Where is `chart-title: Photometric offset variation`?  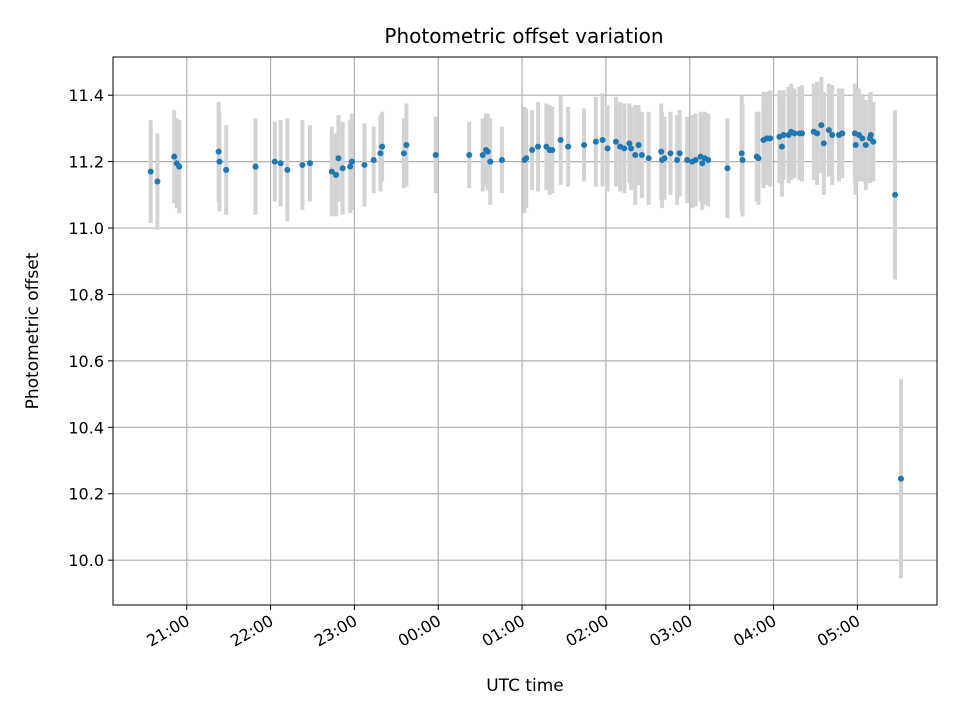 chart-title: Photometric offset variation is located at coordinates (523, 36).